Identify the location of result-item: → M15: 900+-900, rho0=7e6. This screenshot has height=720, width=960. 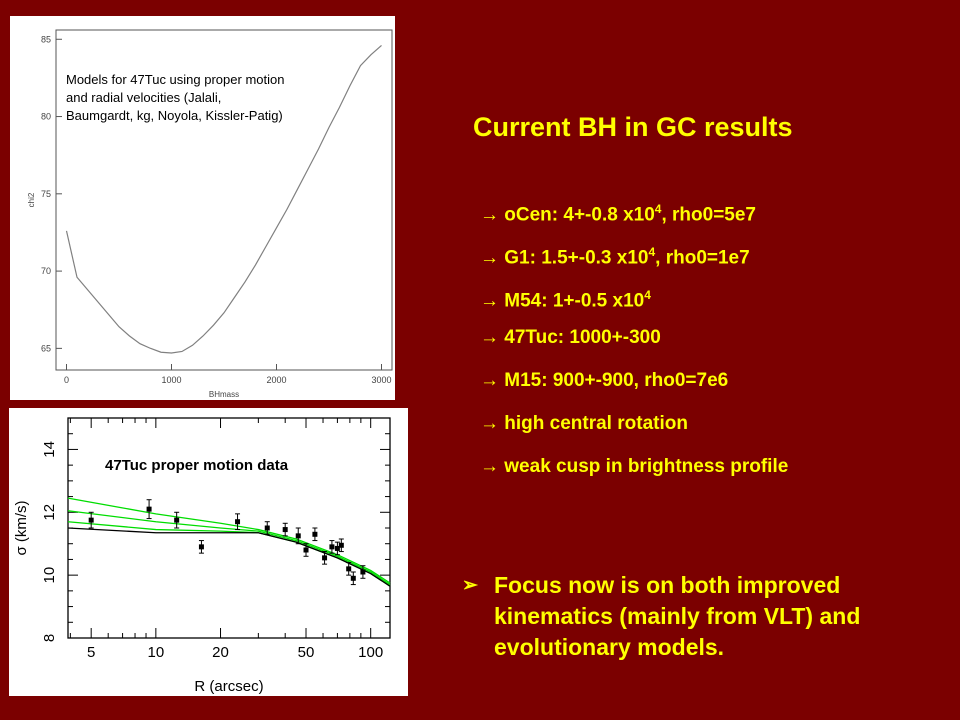
(634, 389).